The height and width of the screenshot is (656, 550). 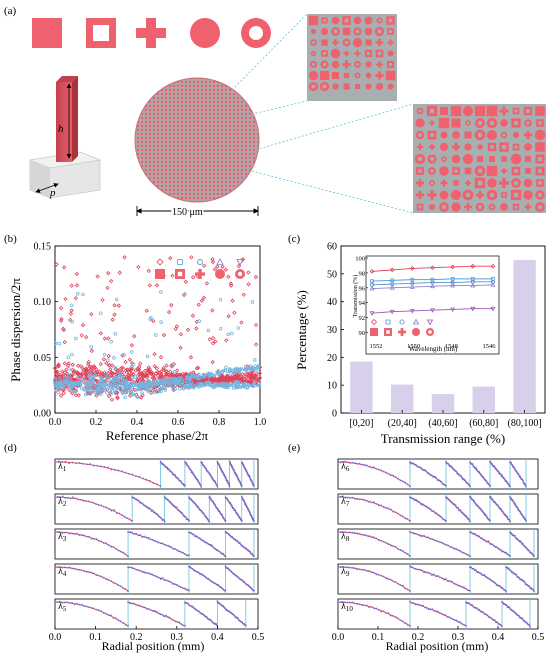 I want to click on chart-b-legend, so click(x=200, y=269).